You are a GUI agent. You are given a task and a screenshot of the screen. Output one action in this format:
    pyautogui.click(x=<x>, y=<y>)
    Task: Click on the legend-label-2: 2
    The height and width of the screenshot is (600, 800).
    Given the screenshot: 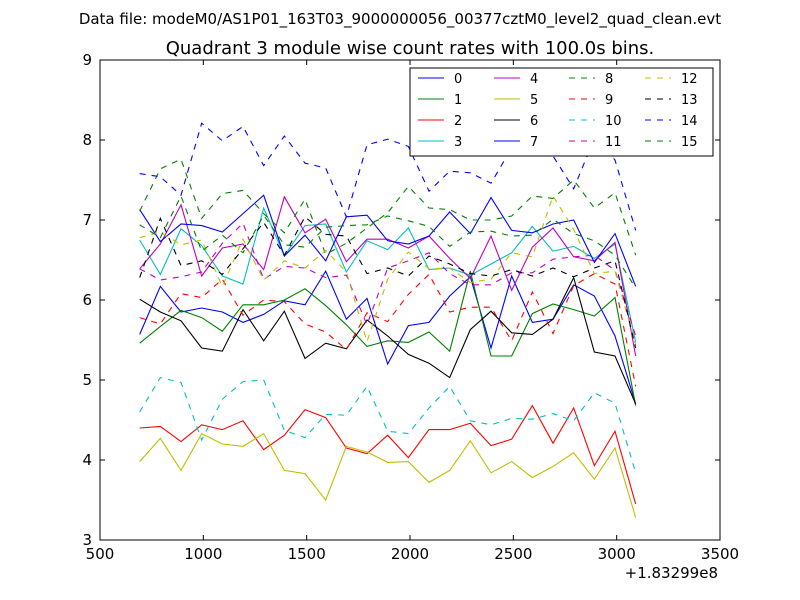 What is the action you would take?
    pyautogui.click(x=458, y=121)
    